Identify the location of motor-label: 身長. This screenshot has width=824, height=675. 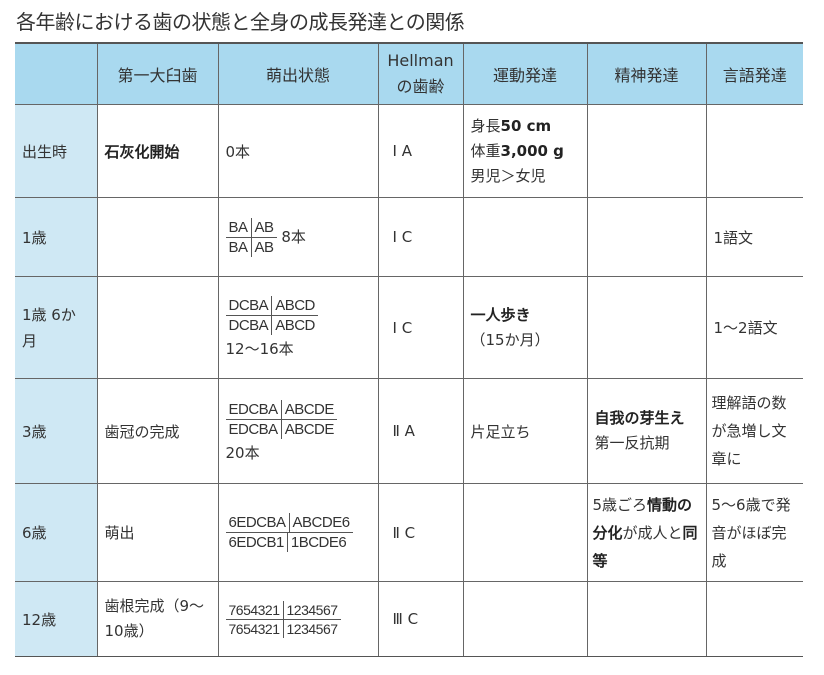
(485, 125).